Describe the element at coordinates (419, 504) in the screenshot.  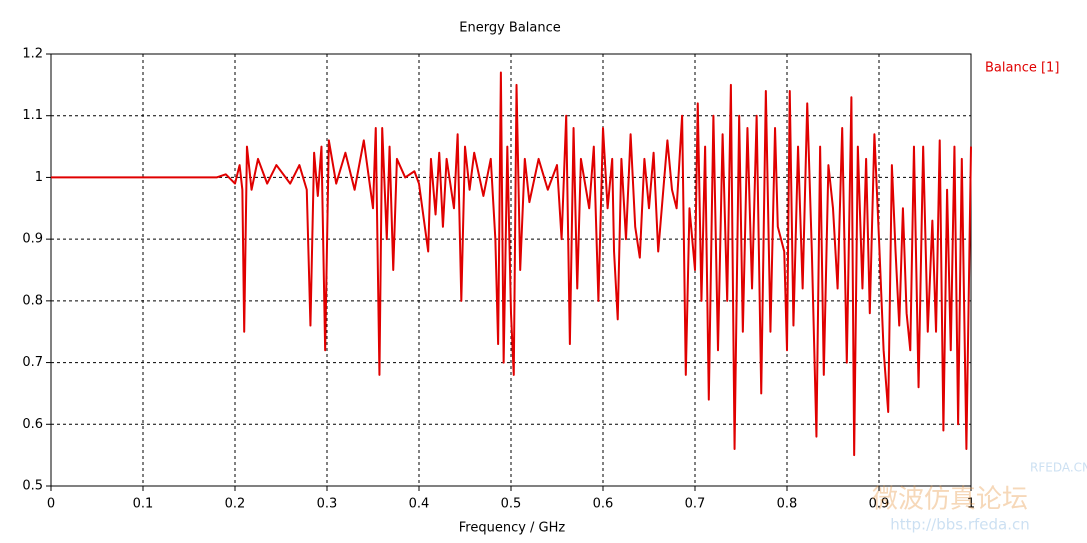
I see `x-tick-label: 0.4` at that location.